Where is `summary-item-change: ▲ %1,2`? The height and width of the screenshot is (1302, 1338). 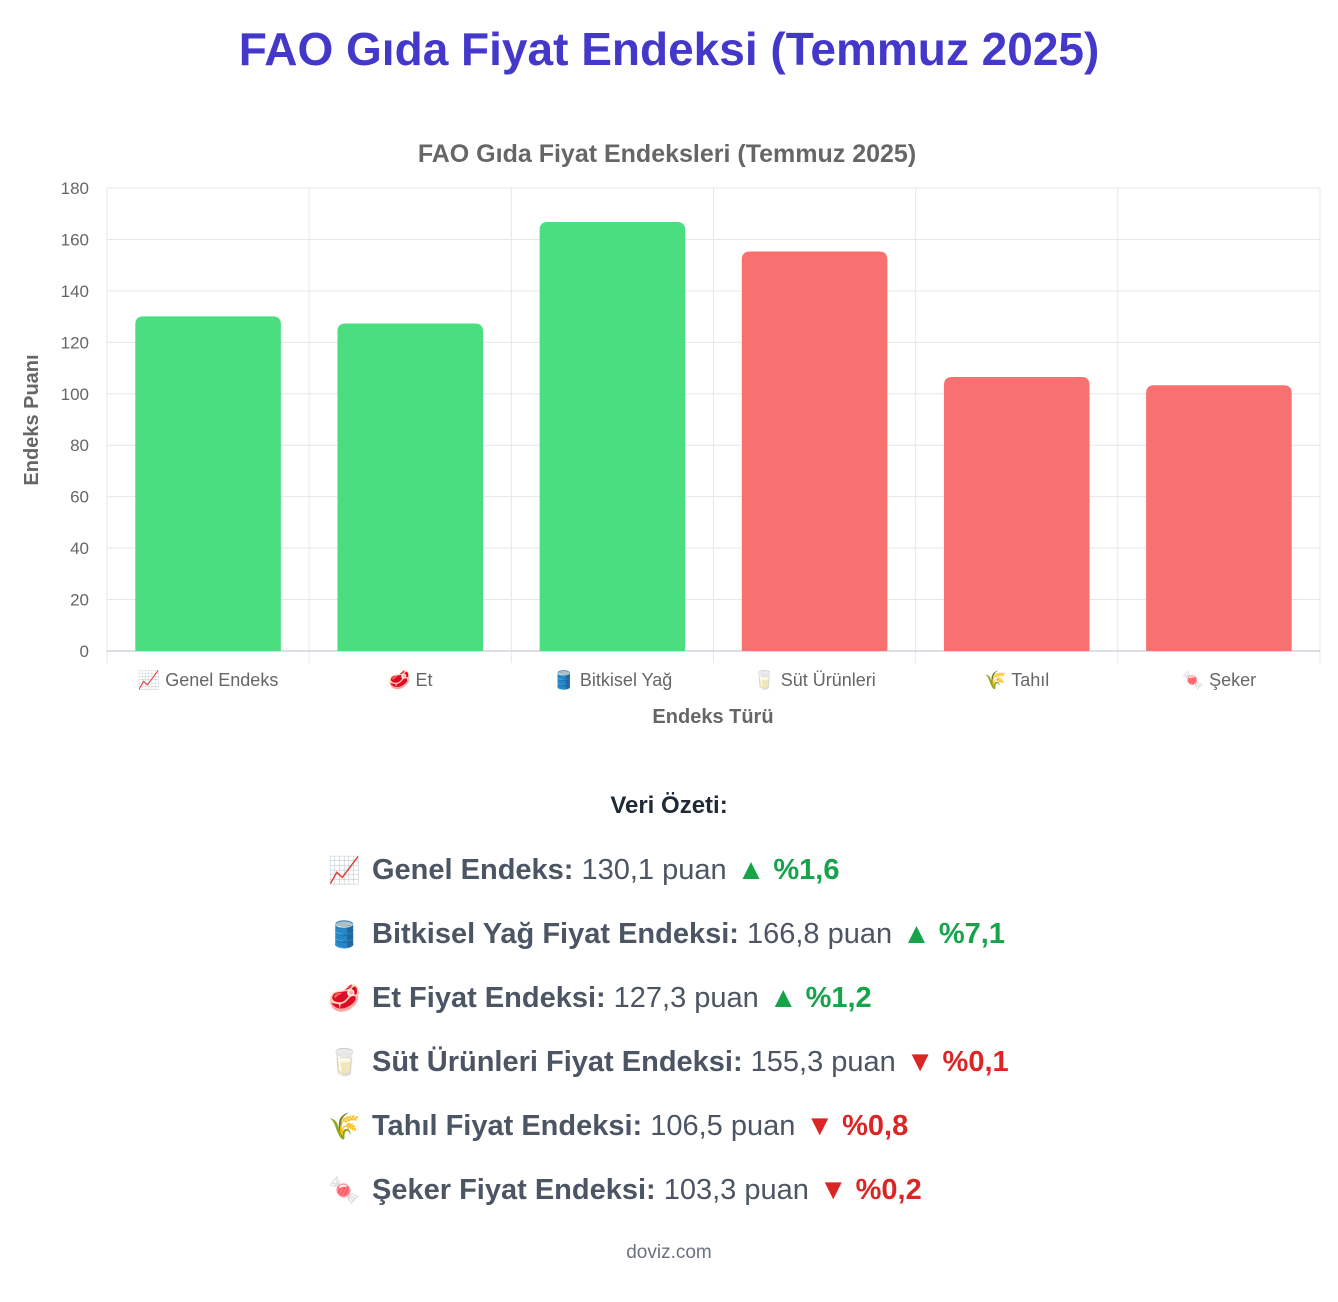 summary-item-change: ▲ %1,2 is located at coordinates (820, 997).